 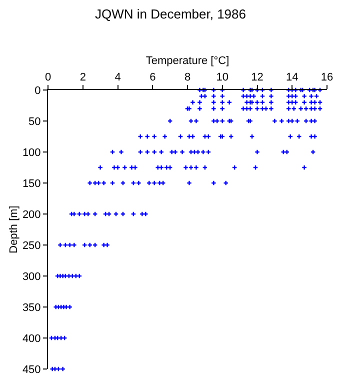 What do you see at coordinates (31, 152) in the screenshot?
I see `y-tick-label: 100` at bounding box center [31, 152].